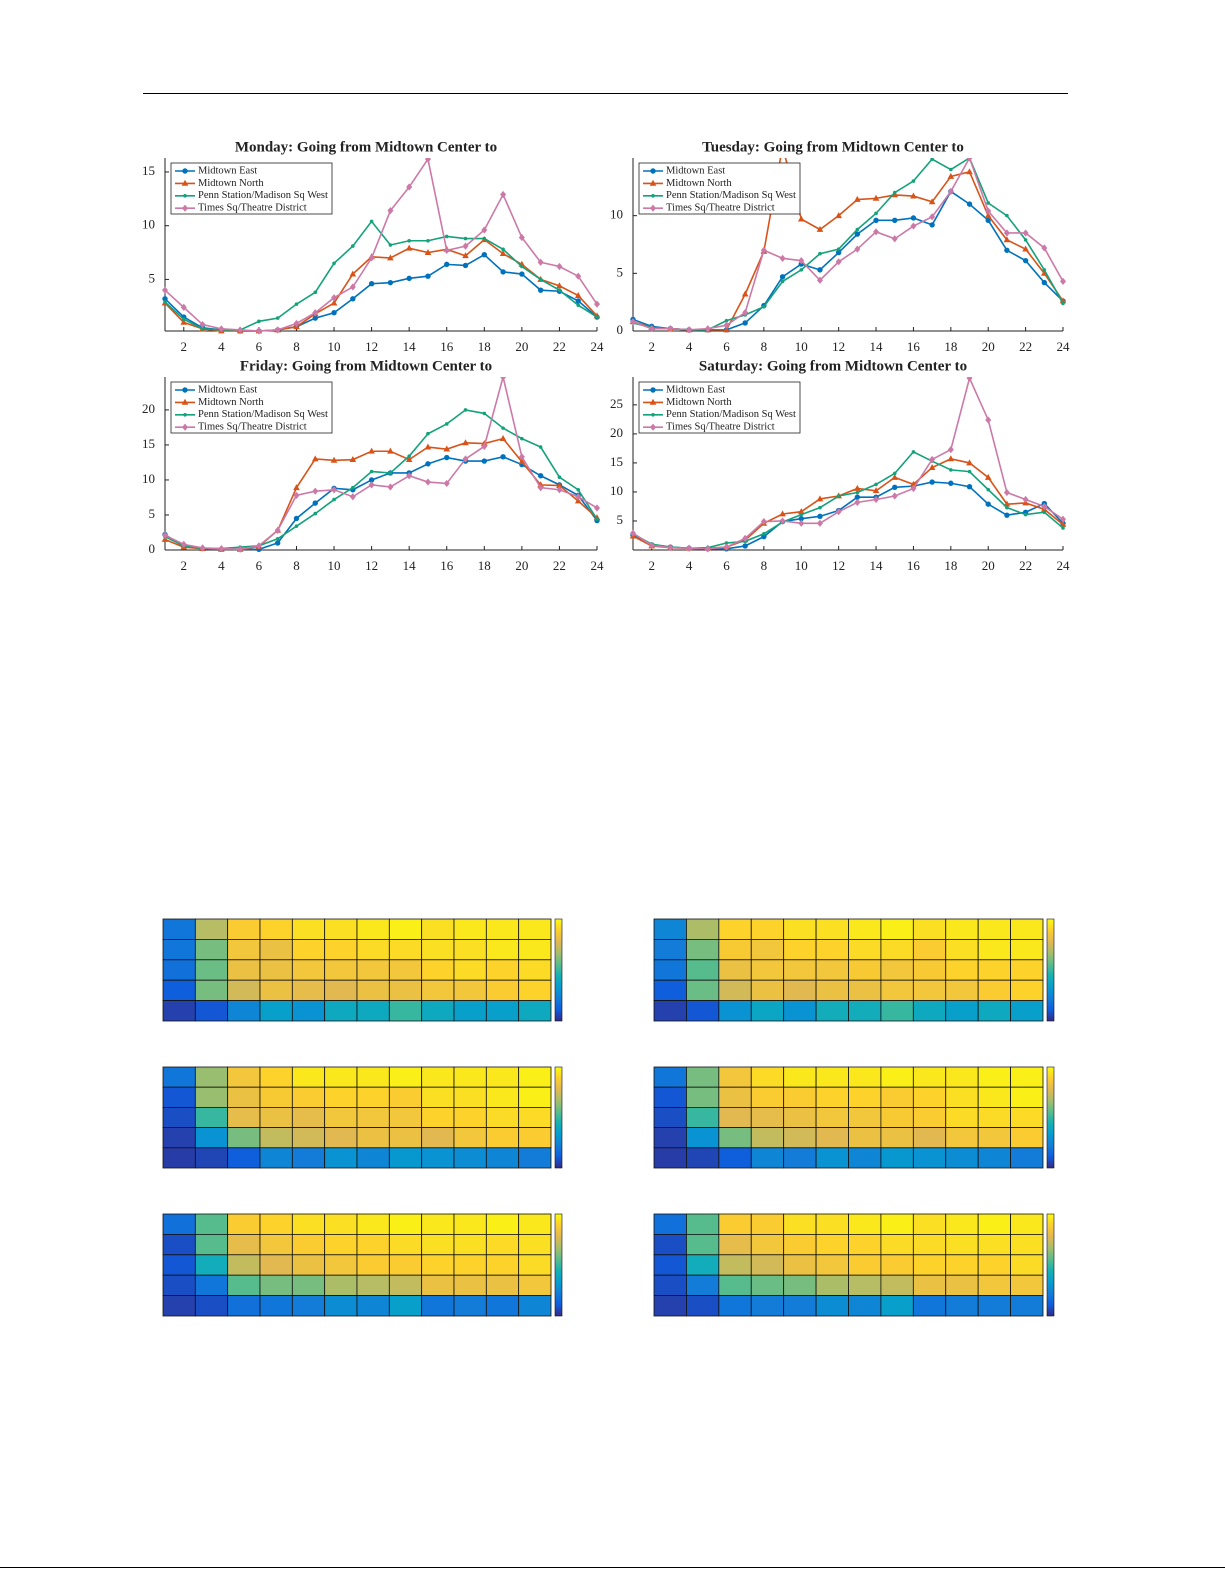  Describe the element at coordinates (616, 214) in the screenshot. I see `y-tick-label: 10` at that location.